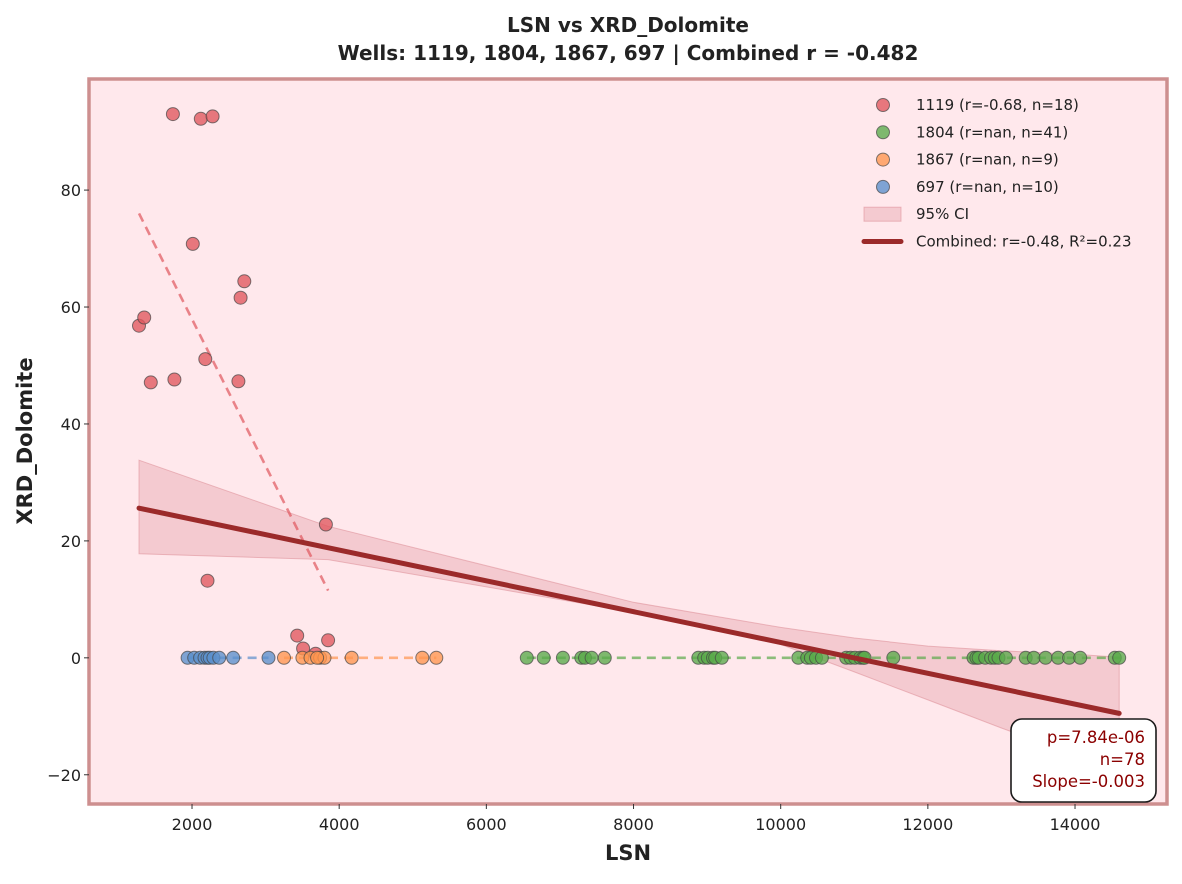  What do you see at coordinates (68, 483) in the screenshot?
I see `y-axis-ticks: −20 0 20 40 60 80` at bounding box center [68, 483].